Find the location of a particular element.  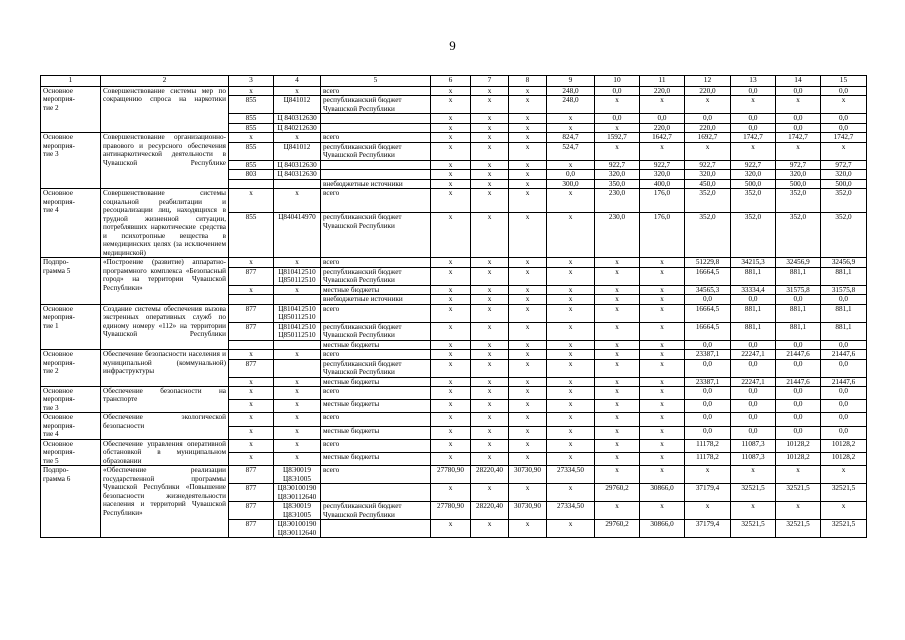

cell-c10: 320,0 is located at coordinates (617, 174).